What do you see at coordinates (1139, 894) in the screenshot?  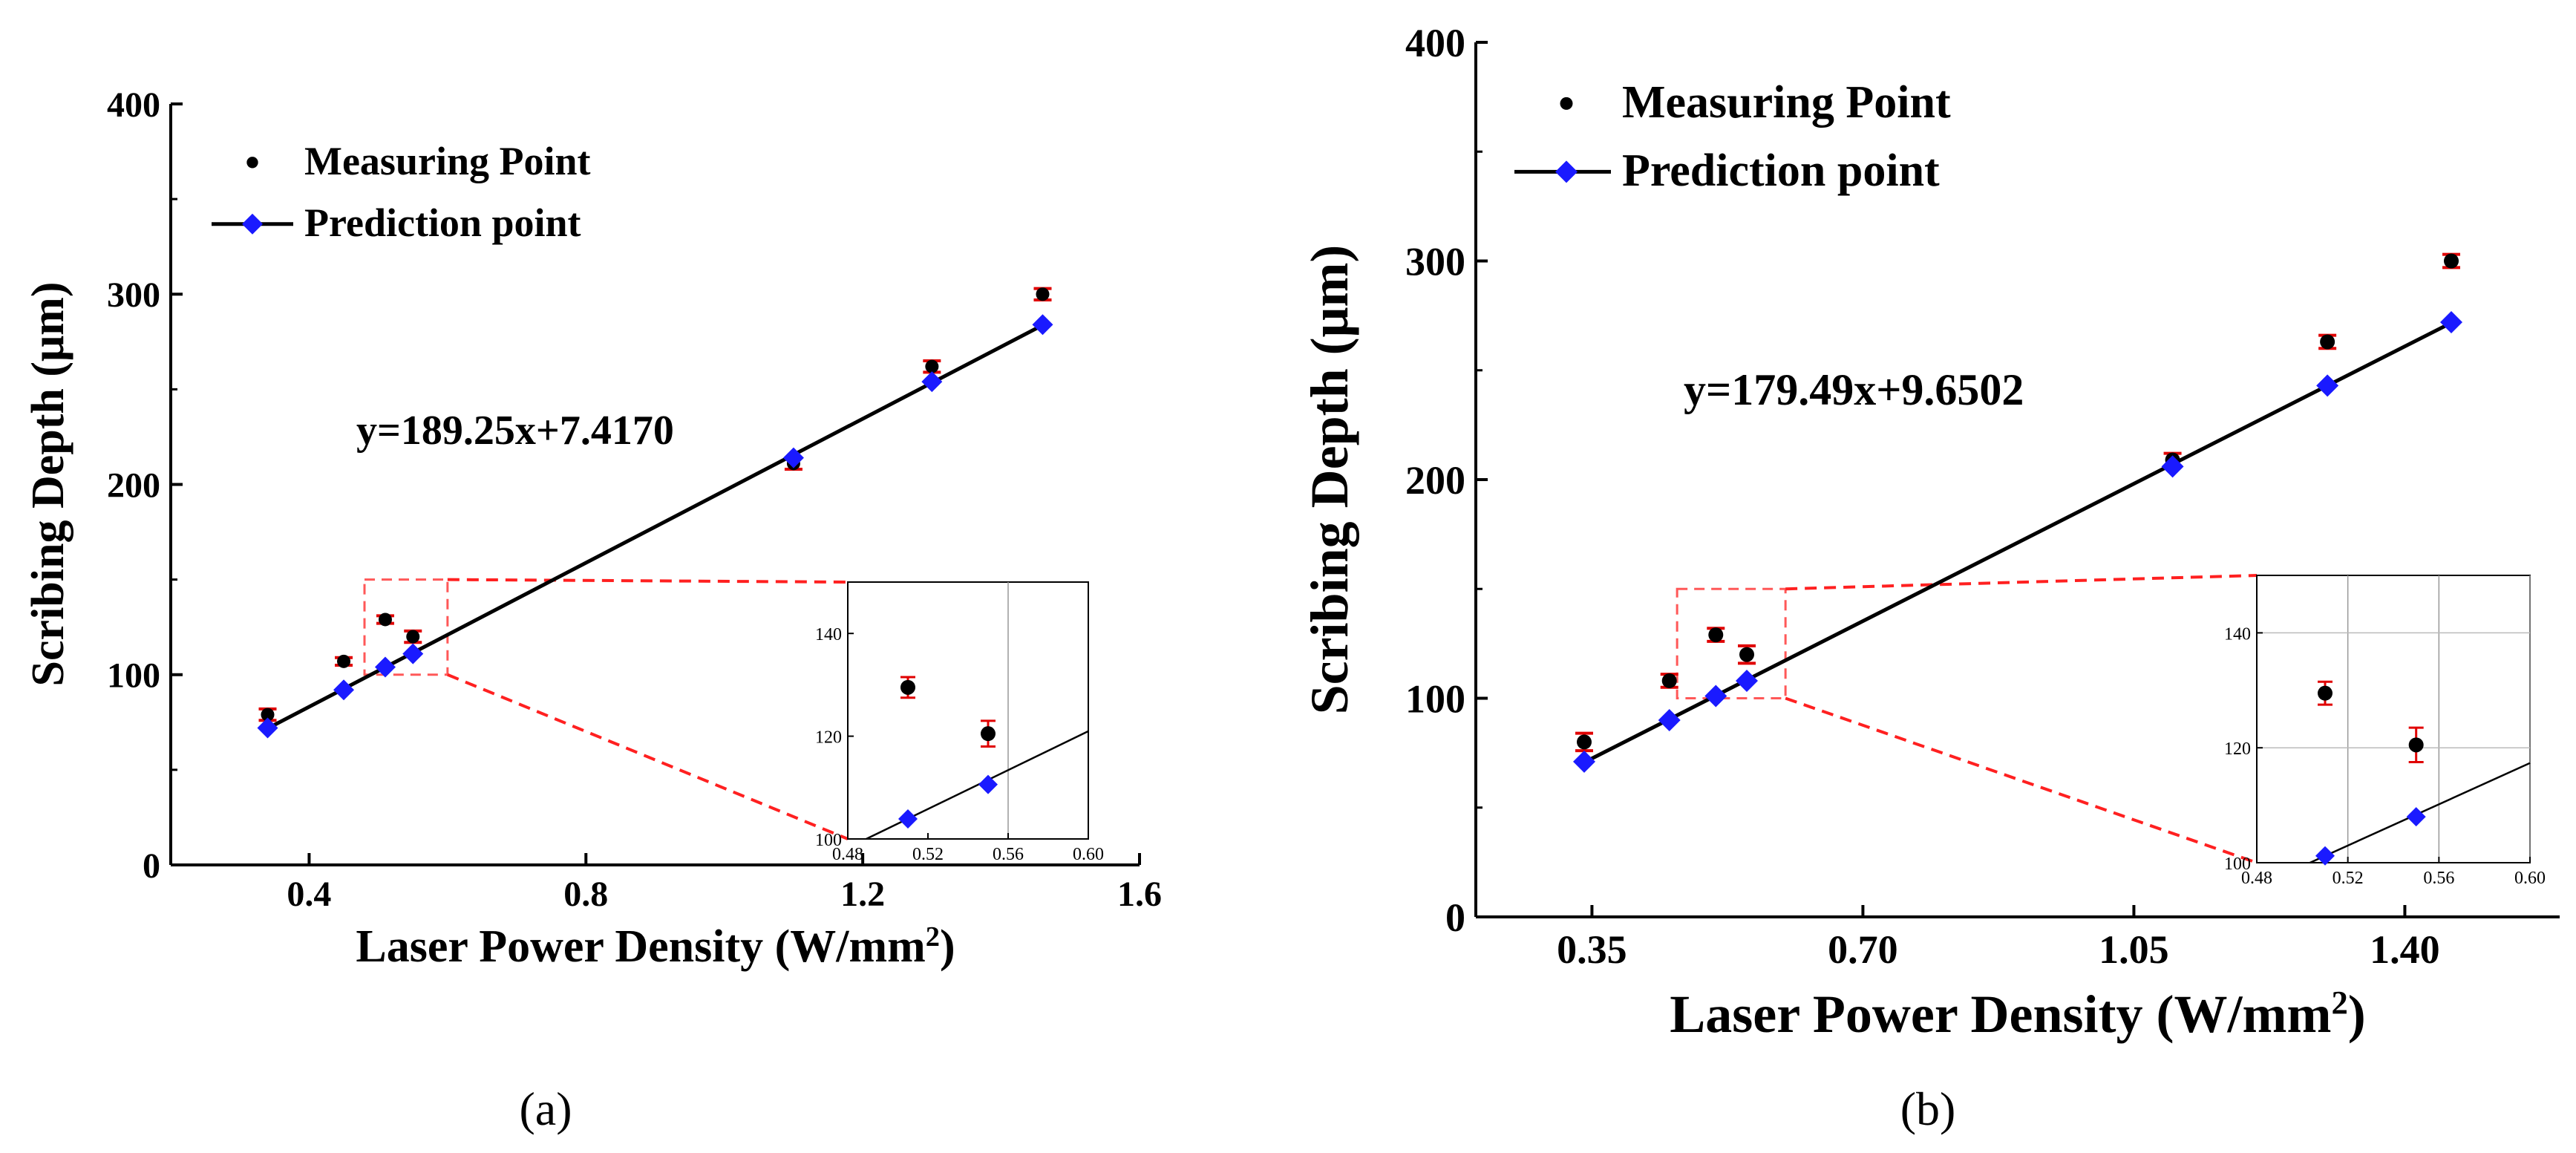 I see `x-tick-label: 1.6` at bounding box center [1139, 894].